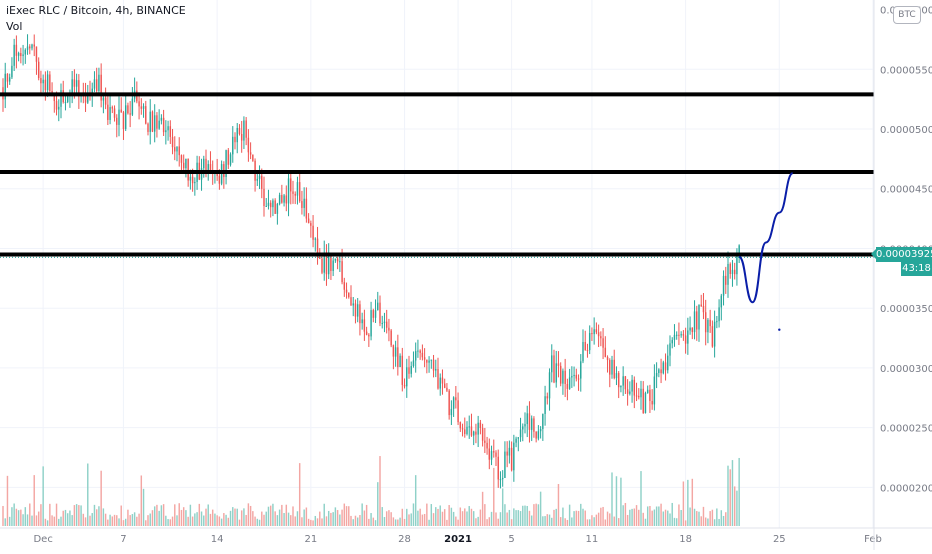 Image resolution: width=932 pixels, height=554 pixels. I want to click on currency-badge: BTC, so click(907, 15).